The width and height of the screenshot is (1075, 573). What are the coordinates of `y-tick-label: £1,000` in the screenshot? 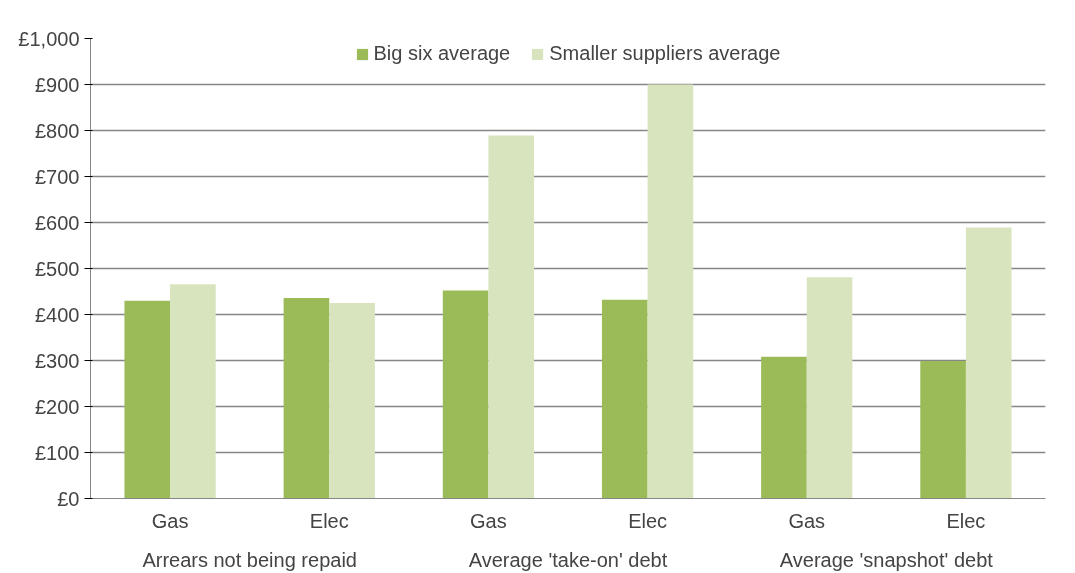 It's located at (49, 38).